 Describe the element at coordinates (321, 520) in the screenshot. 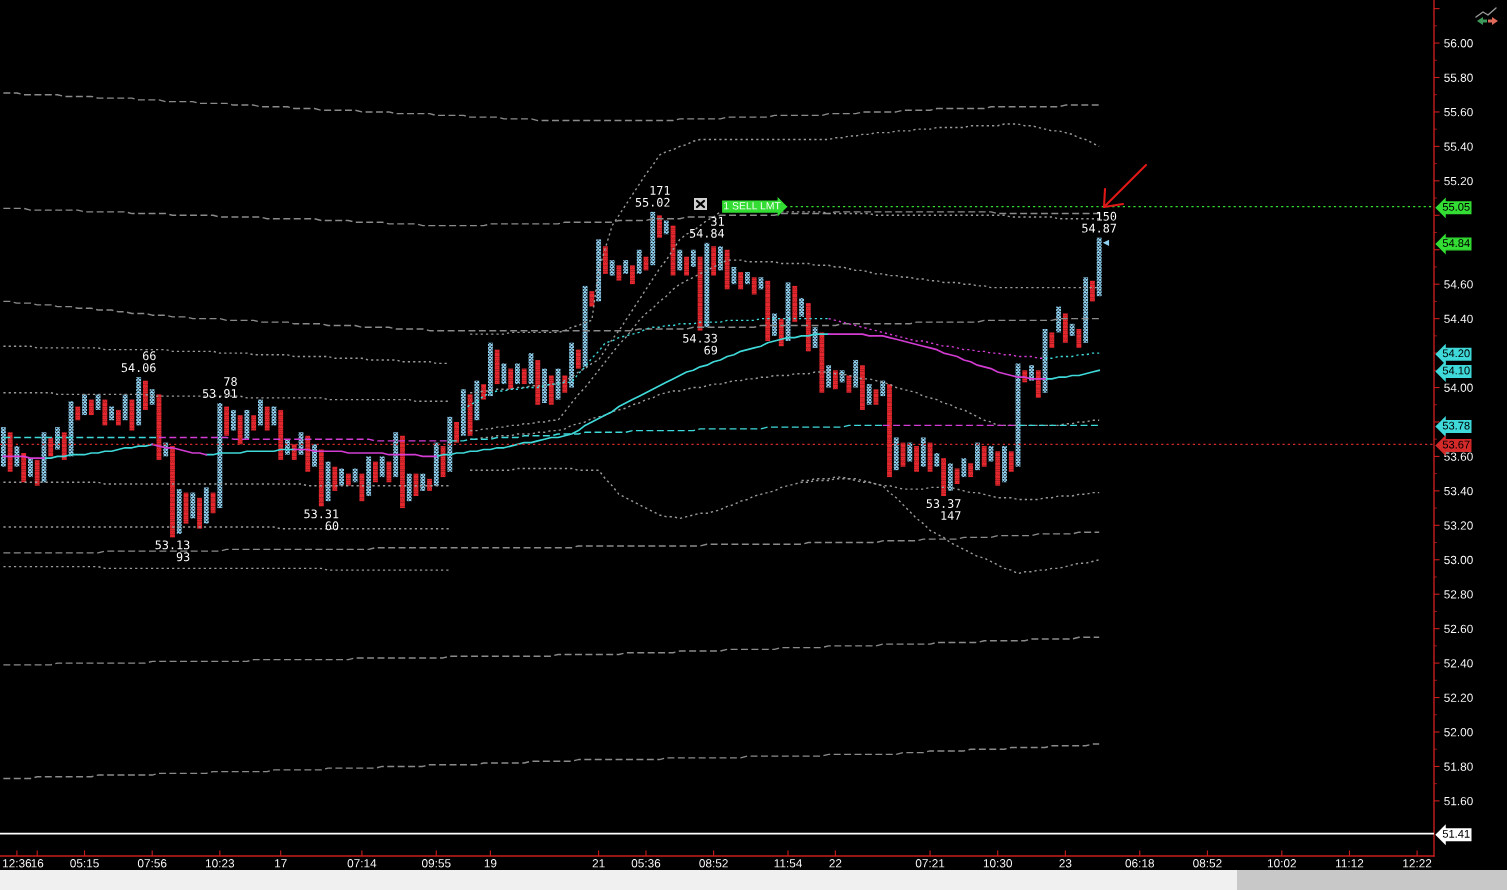

I see `annotation: 53.31 60` at that location.